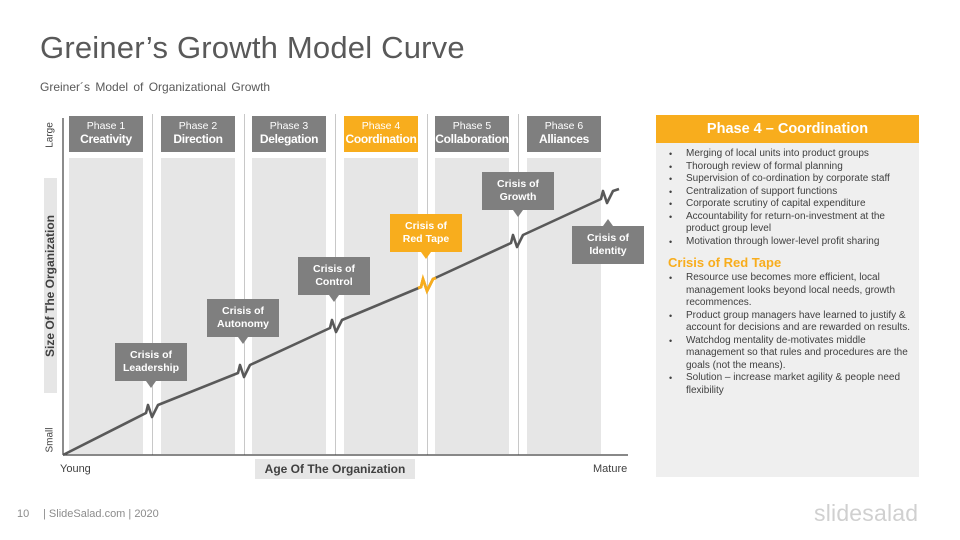 This screenshot has width=960, height=540. I want to click on callout-crisis-control: Crisis of Control, so click(334, 279).